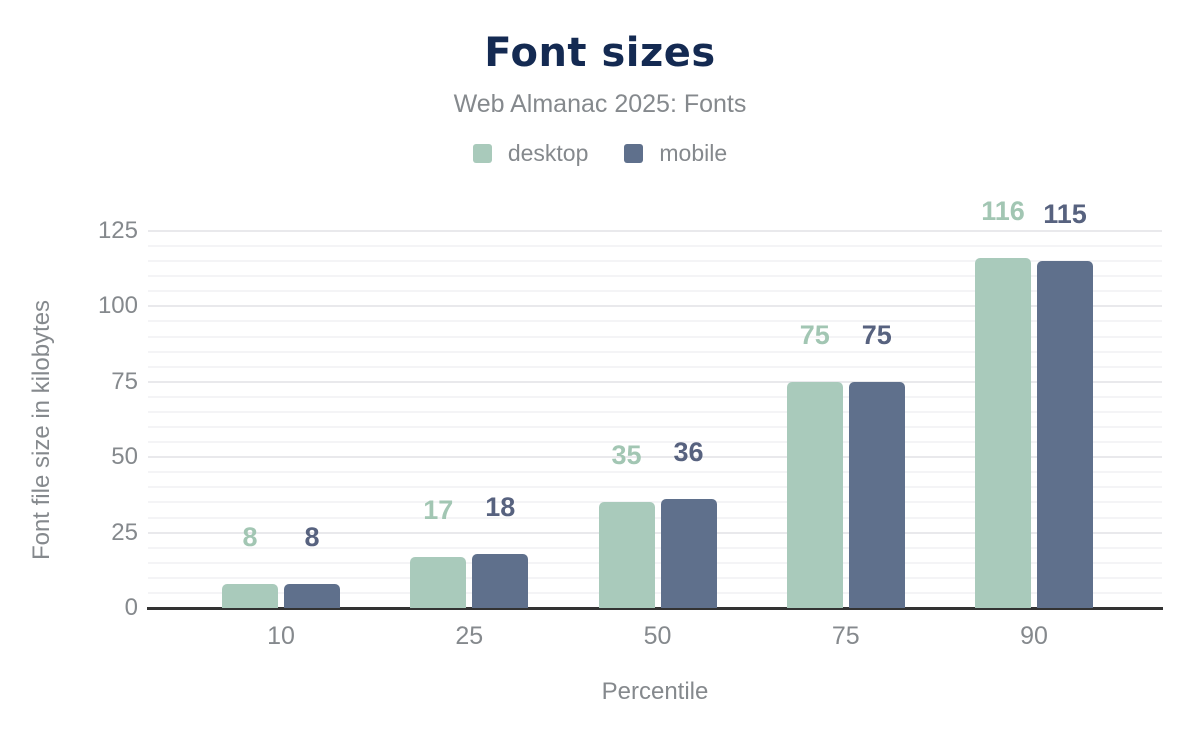 The image size is (1200, 742). What do you see at coordinates (281, 636) in the screenshot?
I see `x-tick-label: 10` at bounding box center [281, 636].